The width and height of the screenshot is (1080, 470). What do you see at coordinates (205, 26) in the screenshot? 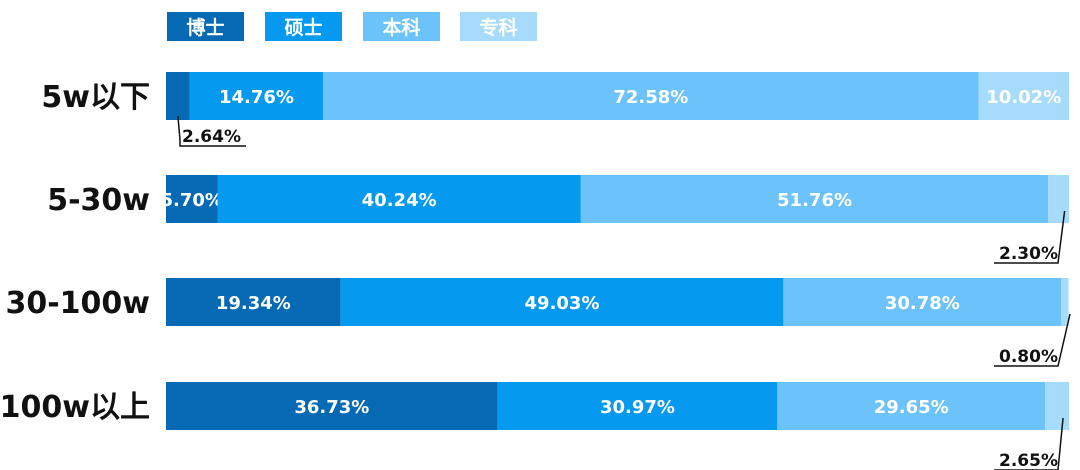
I see `legend-item-phd: 博士` at bounding box center [205, 26].